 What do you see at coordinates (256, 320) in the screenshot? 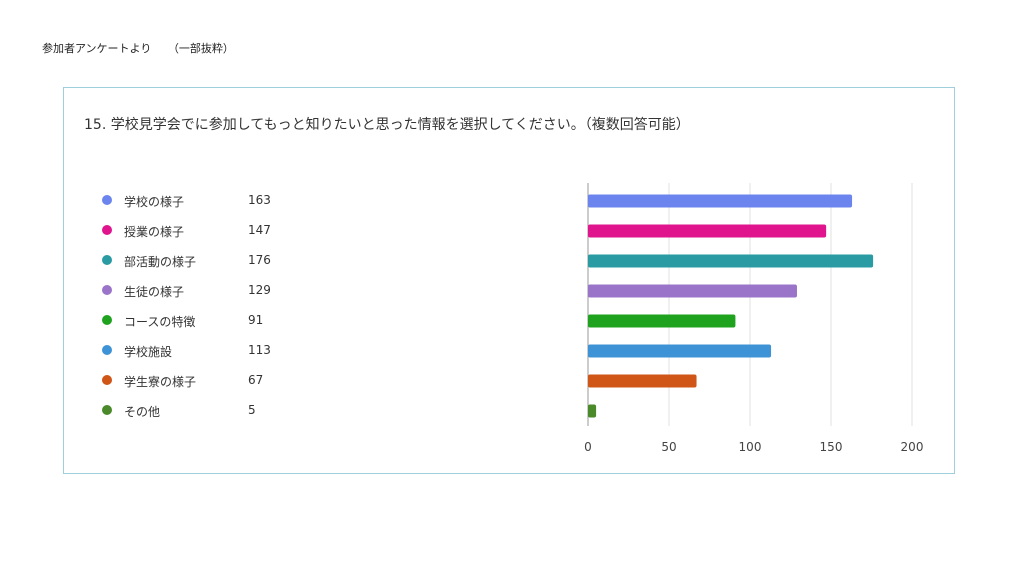
I see `legend-value: 91` at bounding box center [256, 320].